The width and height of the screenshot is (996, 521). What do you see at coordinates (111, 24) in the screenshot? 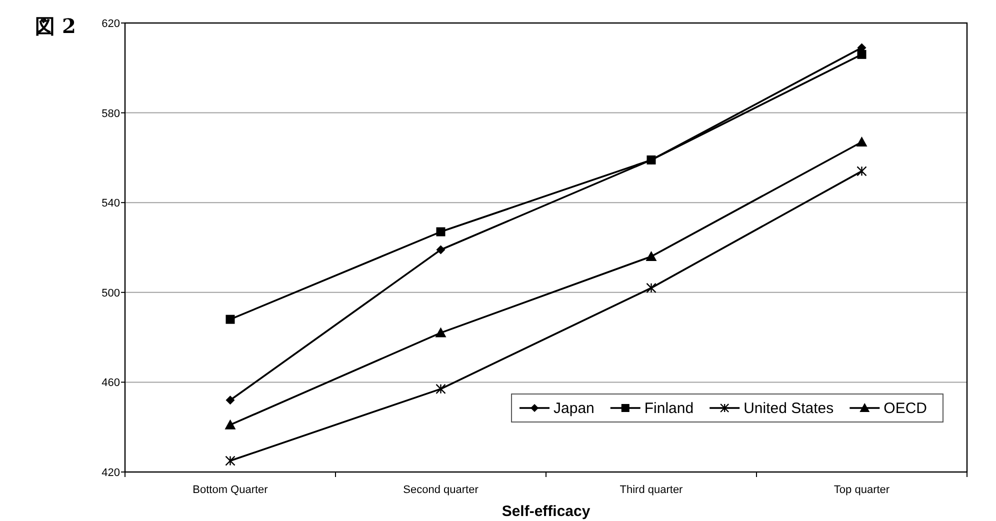
I see `y-tick-label: 620` at bounding box center [111, 24].